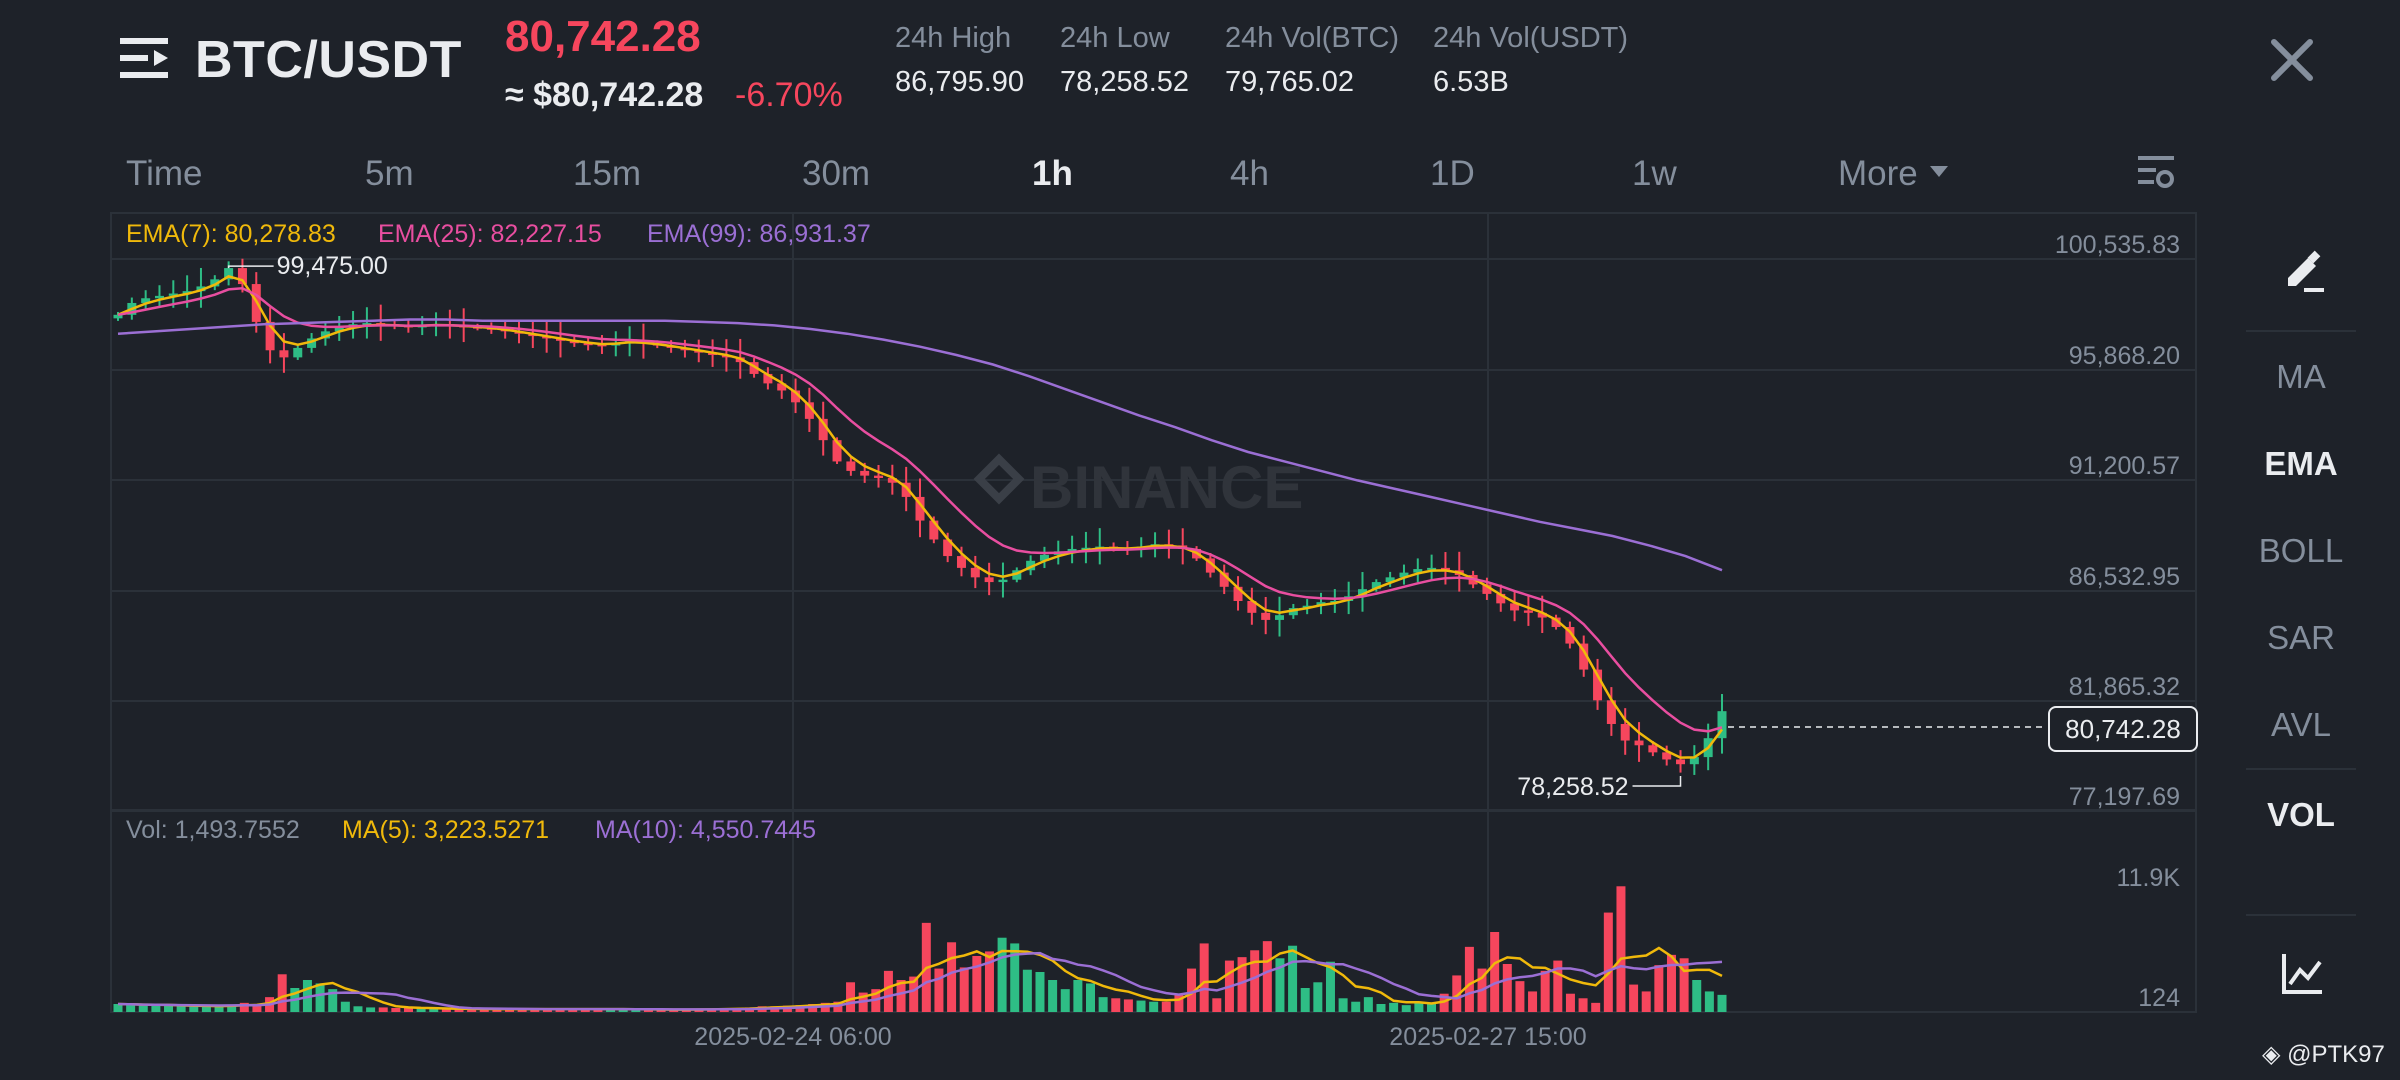  Describe the element at coordinates (607, 173) in the screenshot. I see `tab-15m: 15m` at that location.